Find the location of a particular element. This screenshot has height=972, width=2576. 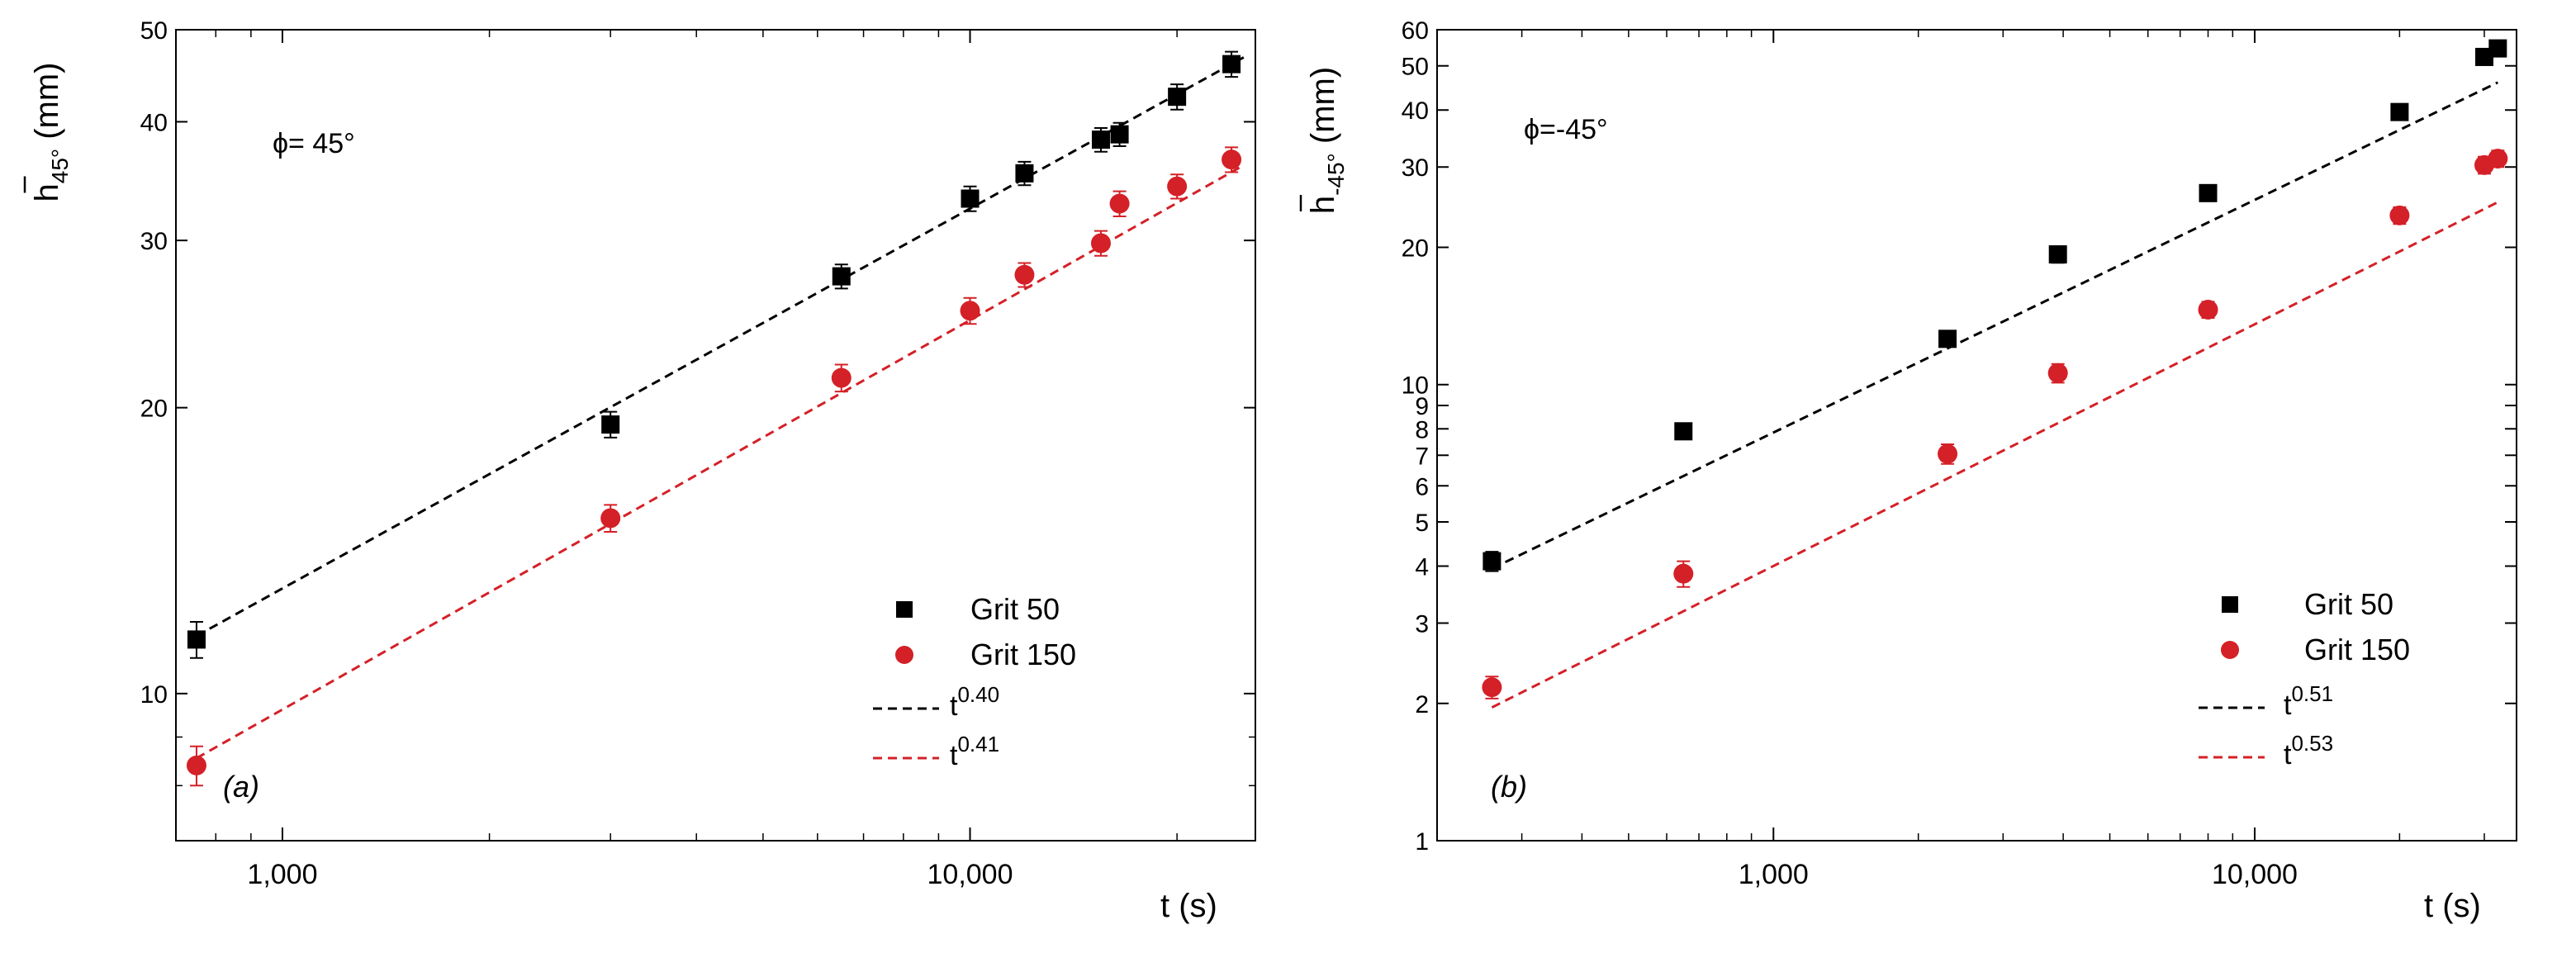

y-tick-label: 1 is located at coordinates (1422, 842).